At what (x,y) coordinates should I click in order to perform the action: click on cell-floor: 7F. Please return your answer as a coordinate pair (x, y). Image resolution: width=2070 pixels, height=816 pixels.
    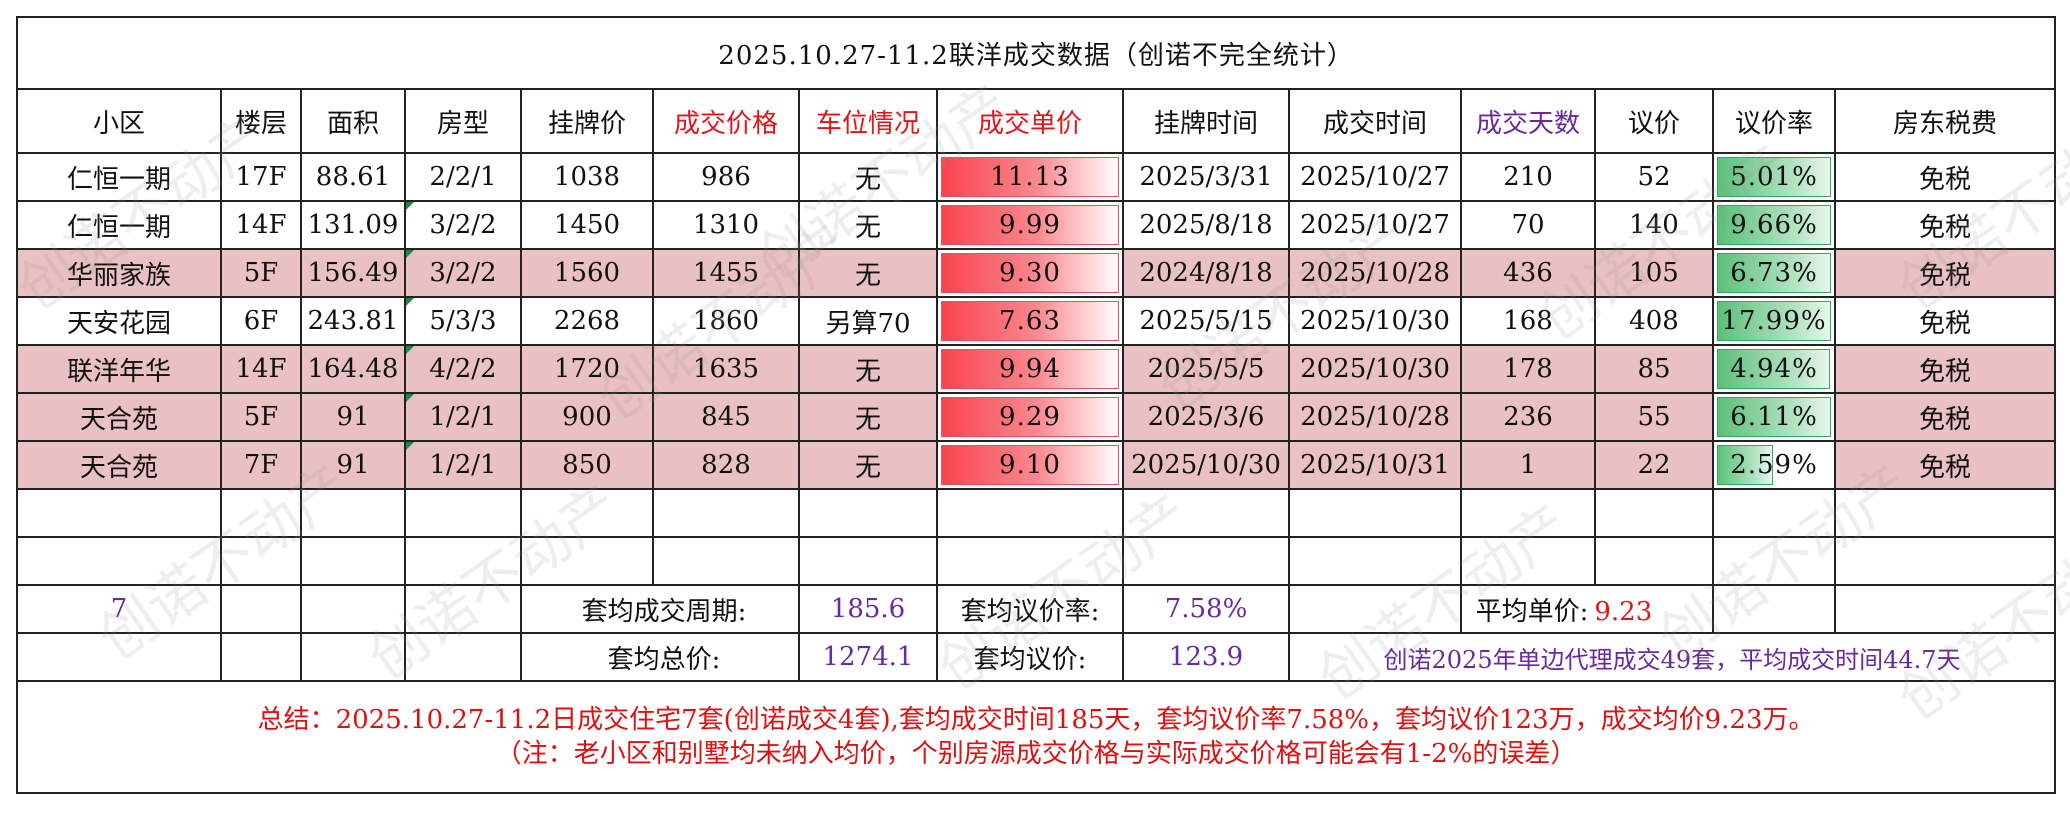
    Looking at the image, I should click on (261, 465).